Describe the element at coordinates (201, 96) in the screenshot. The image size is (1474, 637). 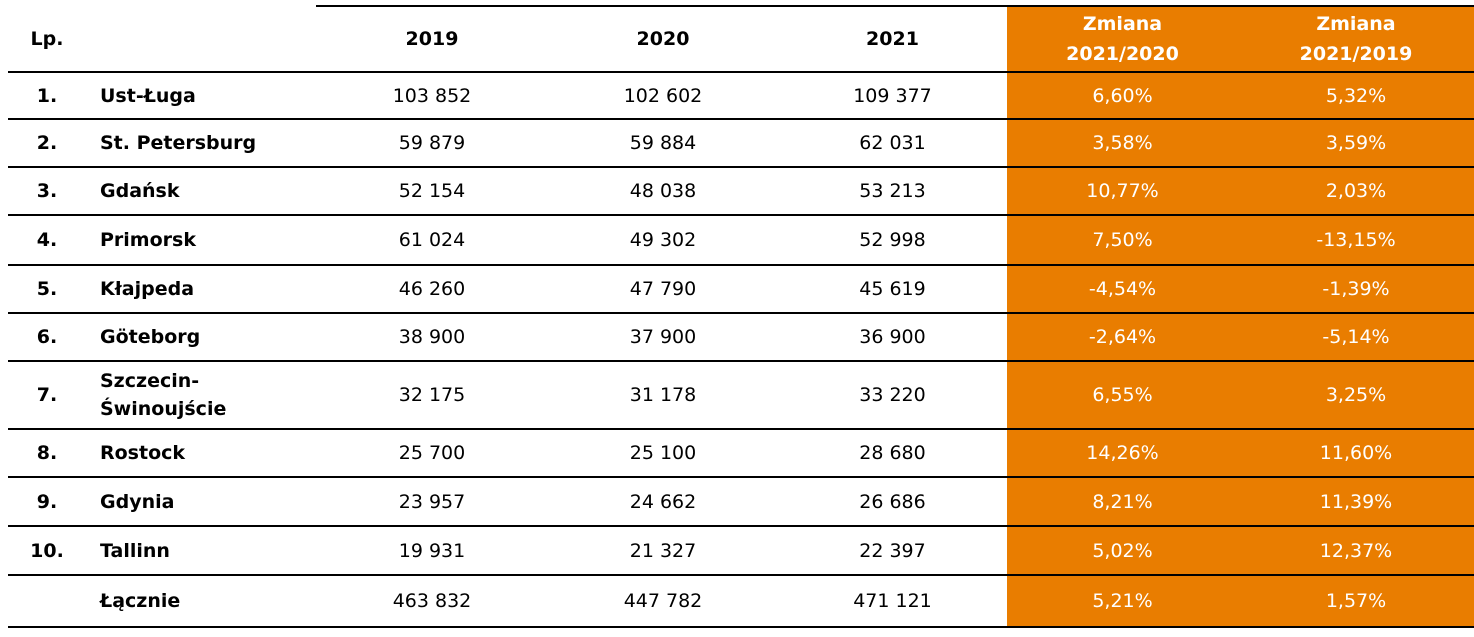
I see `port-name: Ust-Ługa` at that location.